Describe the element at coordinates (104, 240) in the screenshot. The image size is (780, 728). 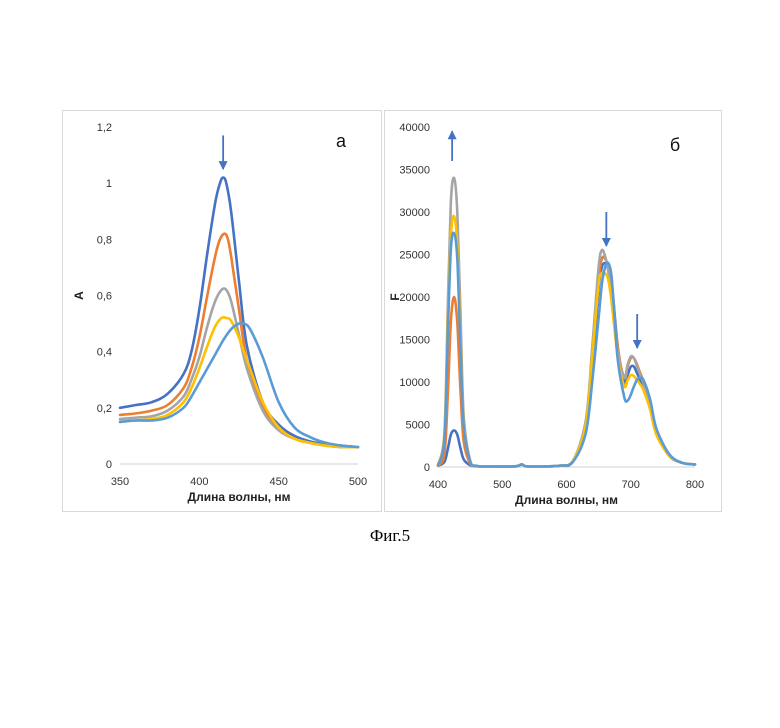
I see `y-tick-label: 0,8` at that location.